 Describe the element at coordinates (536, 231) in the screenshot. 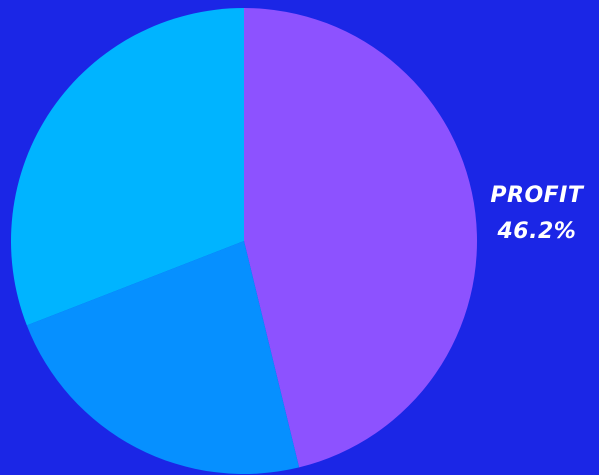

I see `slice-value-label-0: 46.2%` at that location.